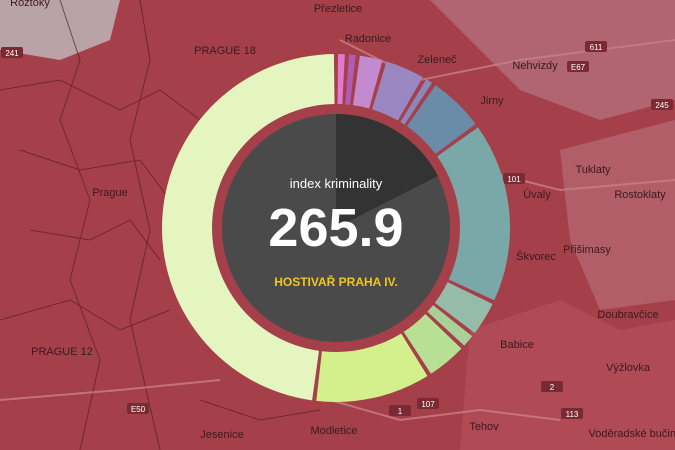 This screenshot has width=675, height=450. What do you see at coordinates (338, 9) in the screenshot?
I see `place-label: Přezletice` at bounding box center [338, 9].